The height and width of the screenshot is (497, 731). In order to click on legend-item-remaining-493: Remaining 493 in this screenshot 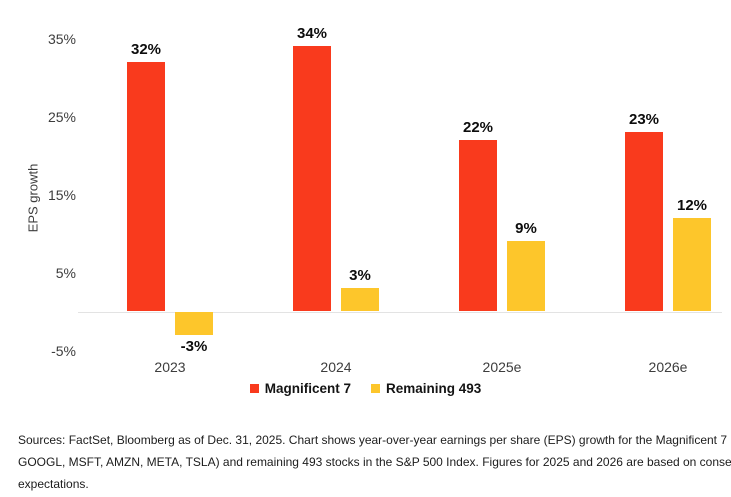, I will do `click(426, 388)`.